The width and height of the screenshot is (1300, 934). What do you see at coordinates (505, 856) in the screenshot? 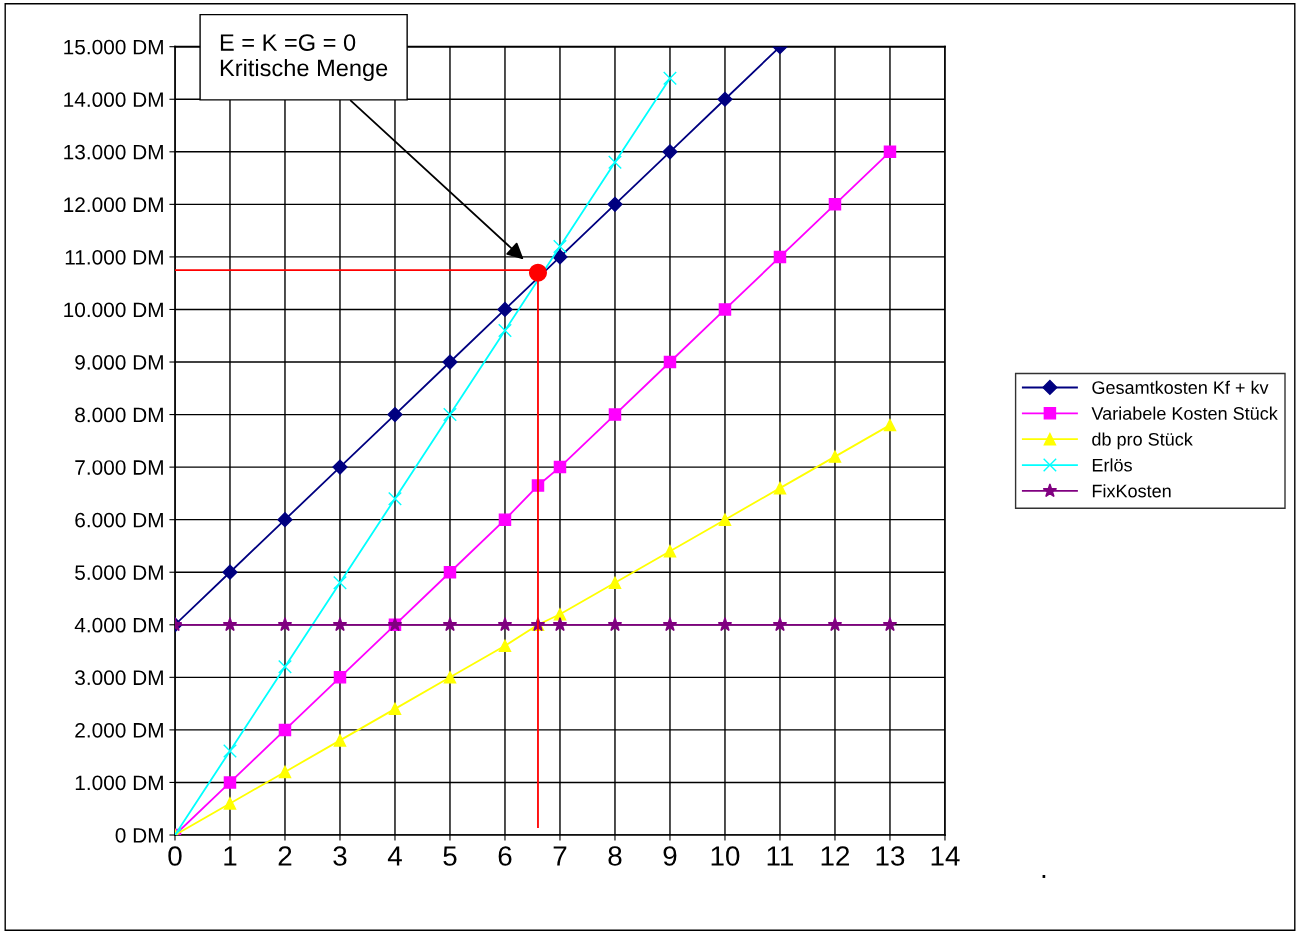
I see `x-tick-label: 6` at bounding box center [505, 856].